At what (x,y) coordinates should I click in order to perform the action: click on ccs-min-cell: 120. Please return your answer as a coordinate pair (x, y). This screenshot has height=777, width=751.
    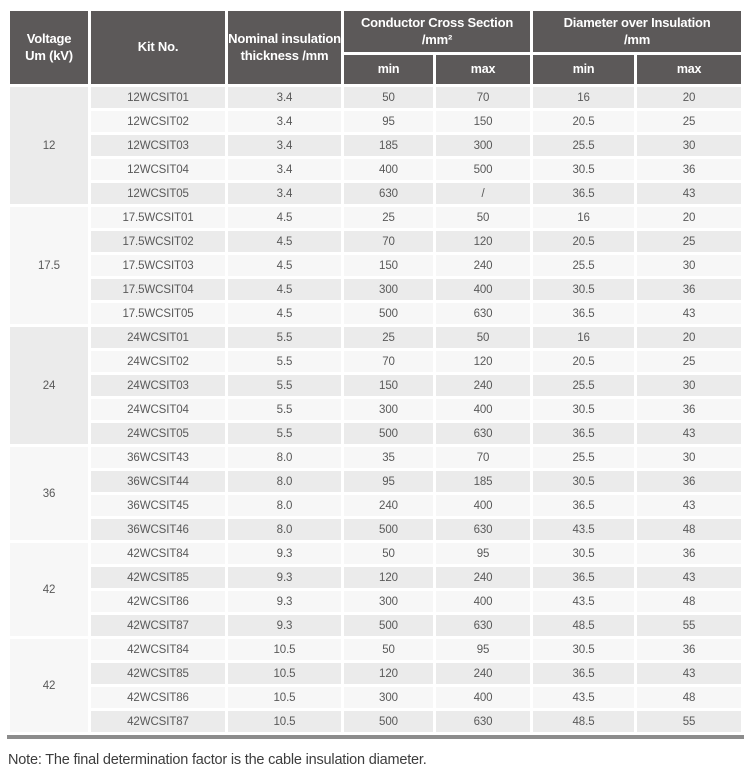
    Looking at the image, I should click on (388, 673).